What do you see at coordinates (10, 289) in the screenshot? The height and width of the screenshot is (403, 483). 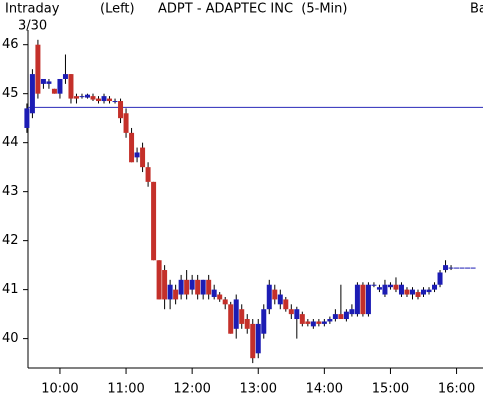 I see `y-tick-label: 41` at bounding box center [10, 289].